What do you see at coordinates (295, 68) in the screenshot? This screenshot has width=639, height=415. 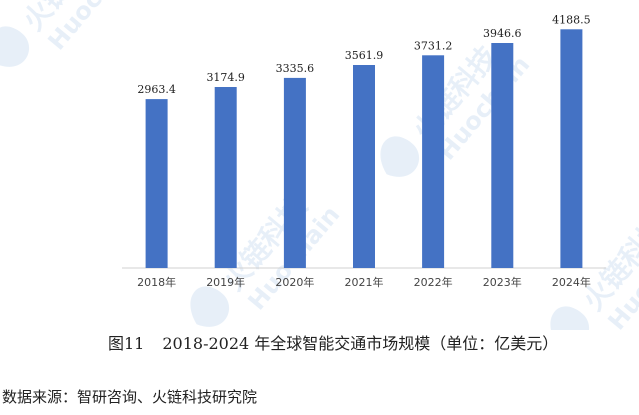 I see `value-label: 3335.6` at bounding box center [295, 68].